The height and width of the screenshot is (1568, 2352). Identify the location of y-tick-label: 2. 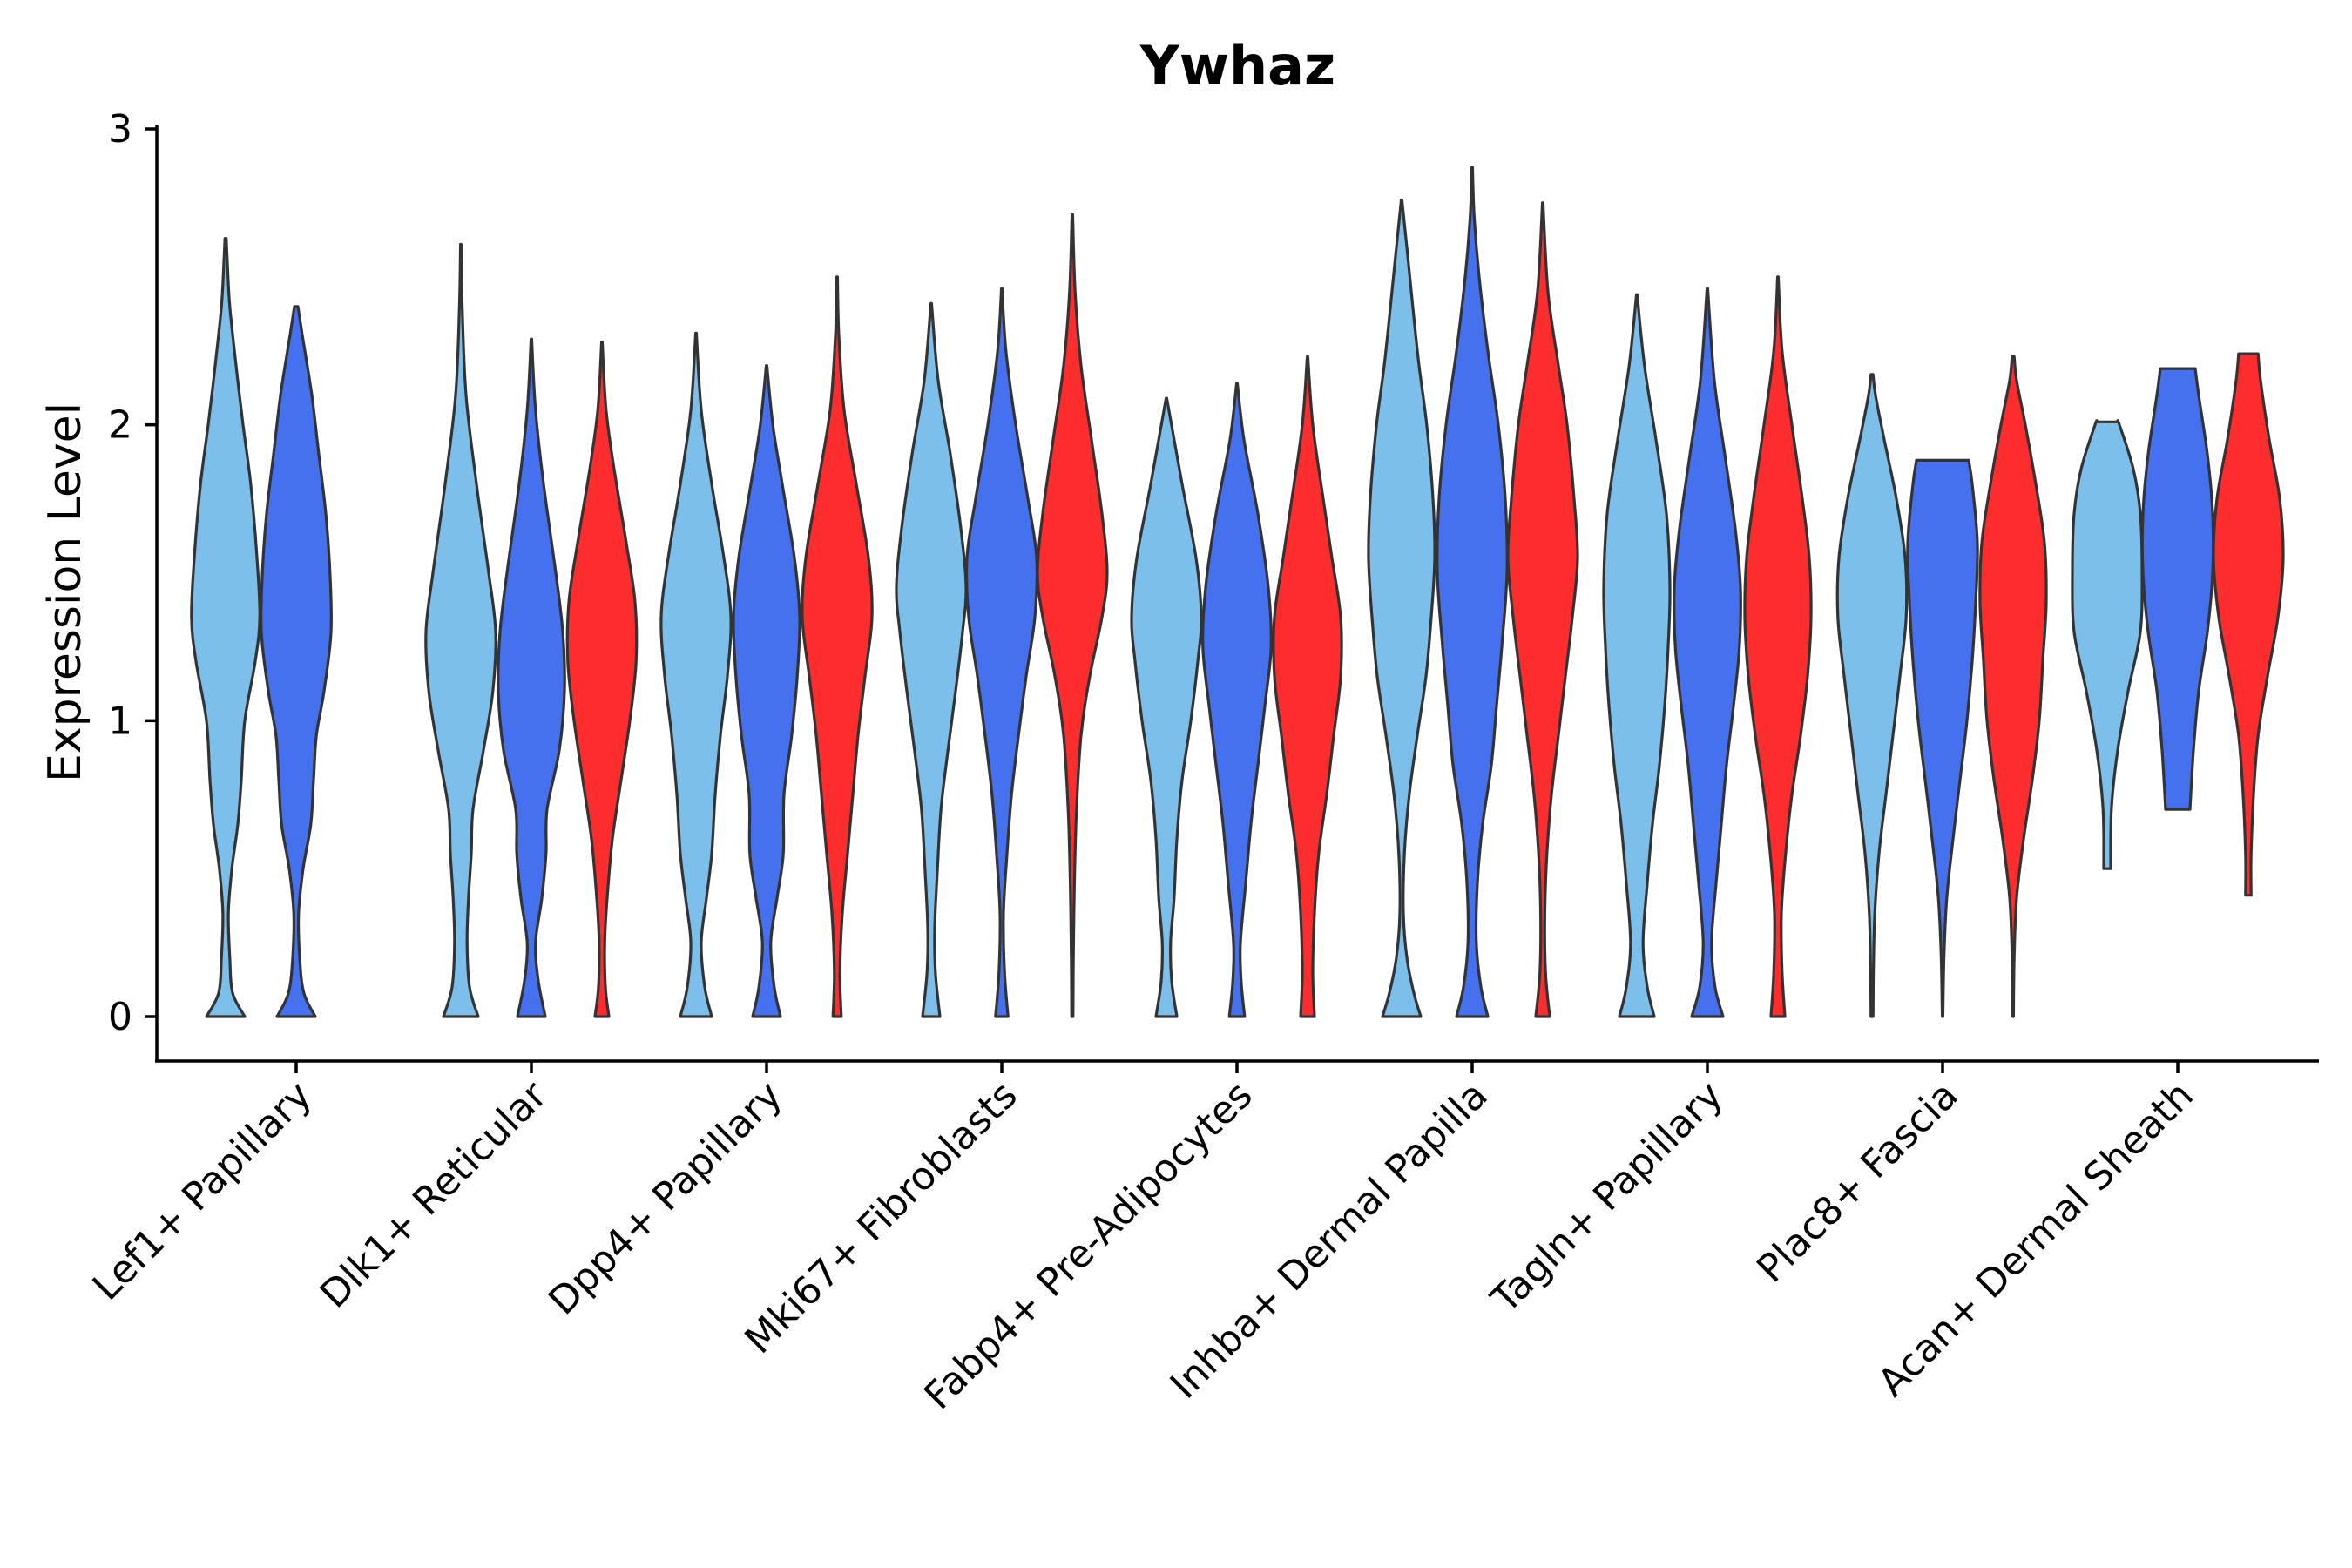
(120, 425).